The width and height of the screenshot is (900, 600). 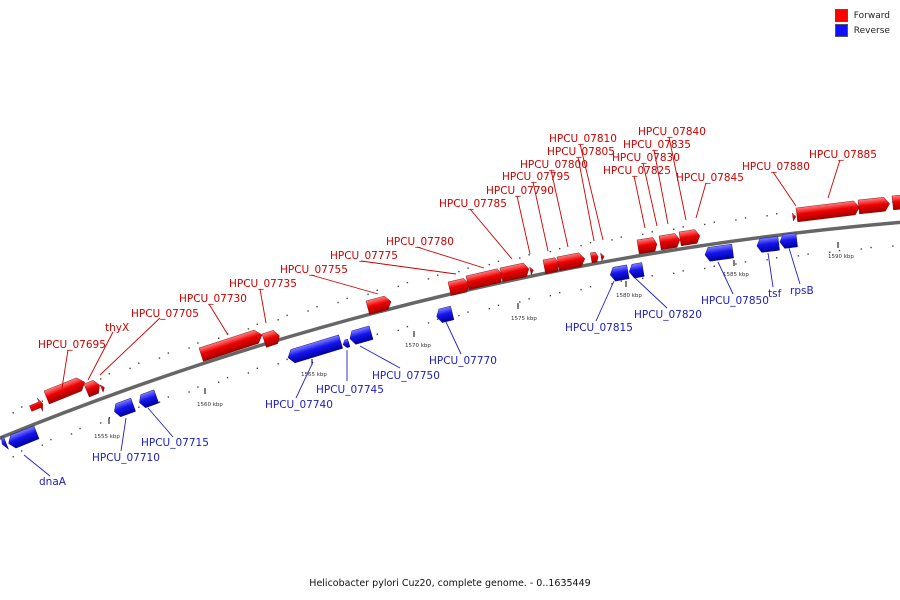 I want to click on gene-label-hpcu-07885: HPCU_07885, so click(x=843, y=155).